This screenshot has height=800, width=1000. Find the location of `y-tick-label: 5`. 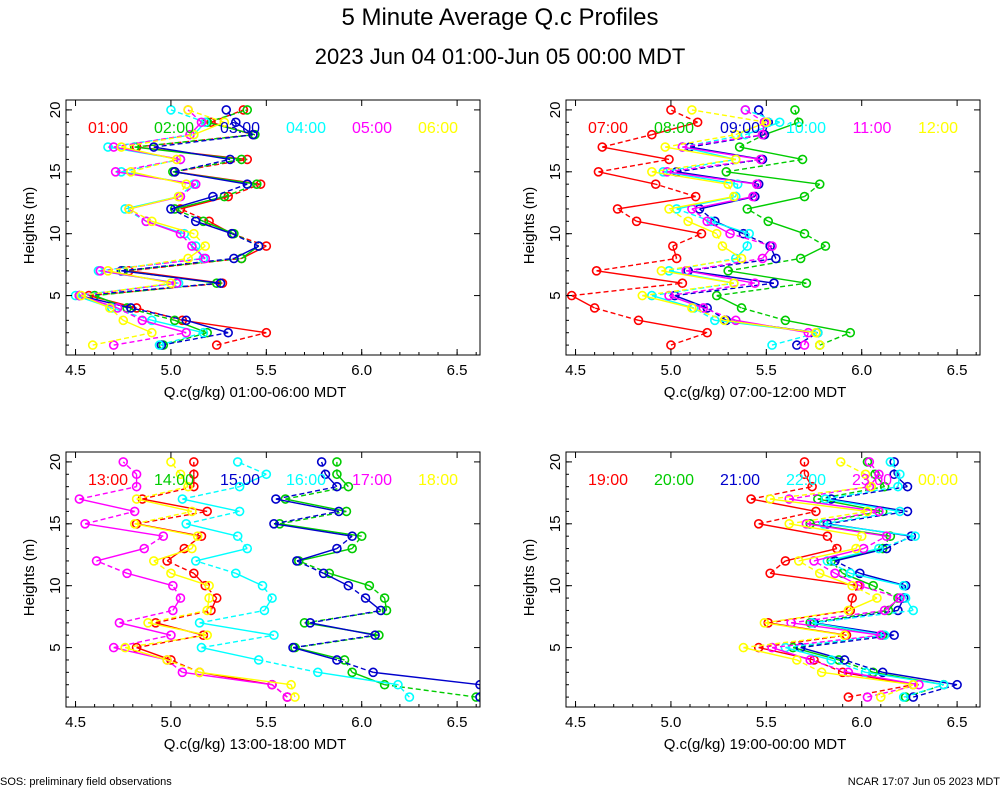

y-tick-label: 5 is located at coordinates (555, 295).